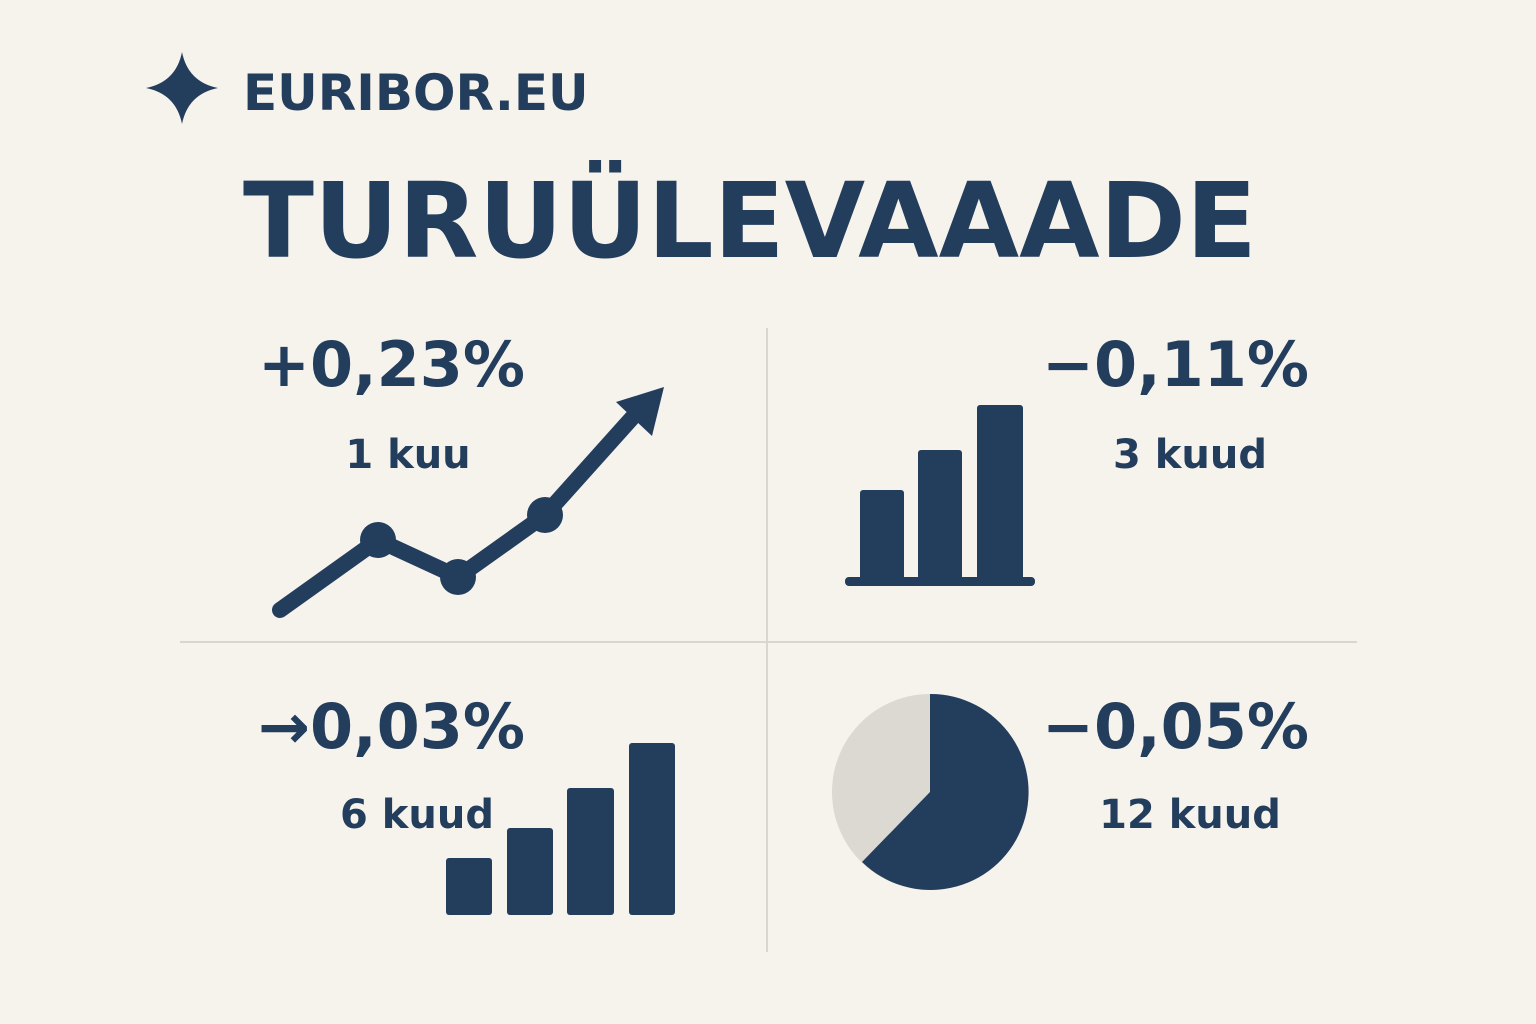 Image resolution: width=1536 pixels, height=1024 pixels. What do you see at coordinates (407, 455) in the screenshot?
I see `tile-period: 1 kuu` at bounding box center [407, 455].